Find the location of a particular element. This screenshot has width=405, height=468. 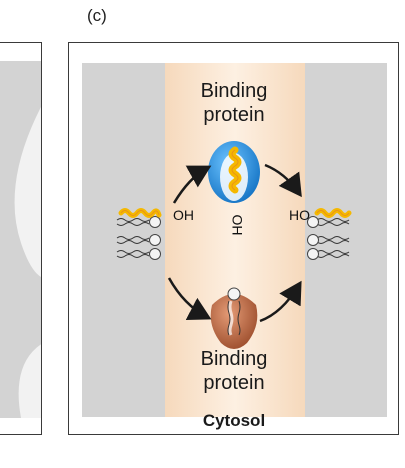

panel-label: (c) is located at coordinates (97, 15).